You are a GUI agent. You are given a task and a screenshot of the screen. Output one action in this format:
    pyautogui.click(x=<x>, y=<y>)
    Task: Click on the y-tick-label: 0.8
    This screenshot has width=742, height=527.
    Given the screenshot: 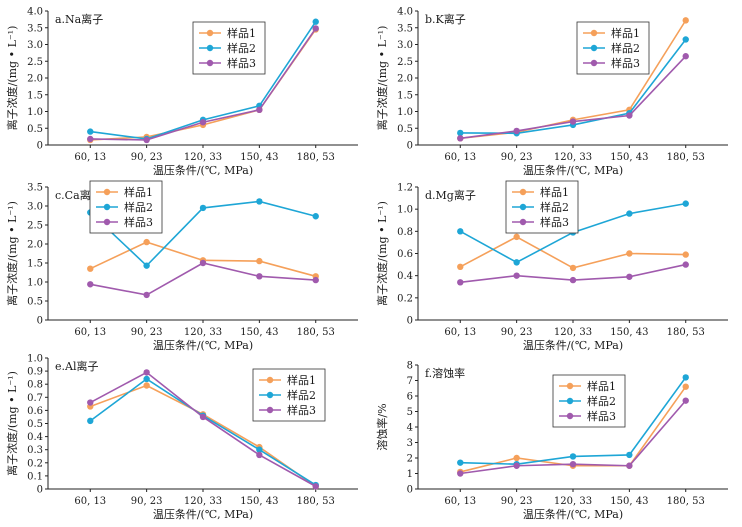 What is the action you would take?
    pyautogui.click(x=405, y=232)
    